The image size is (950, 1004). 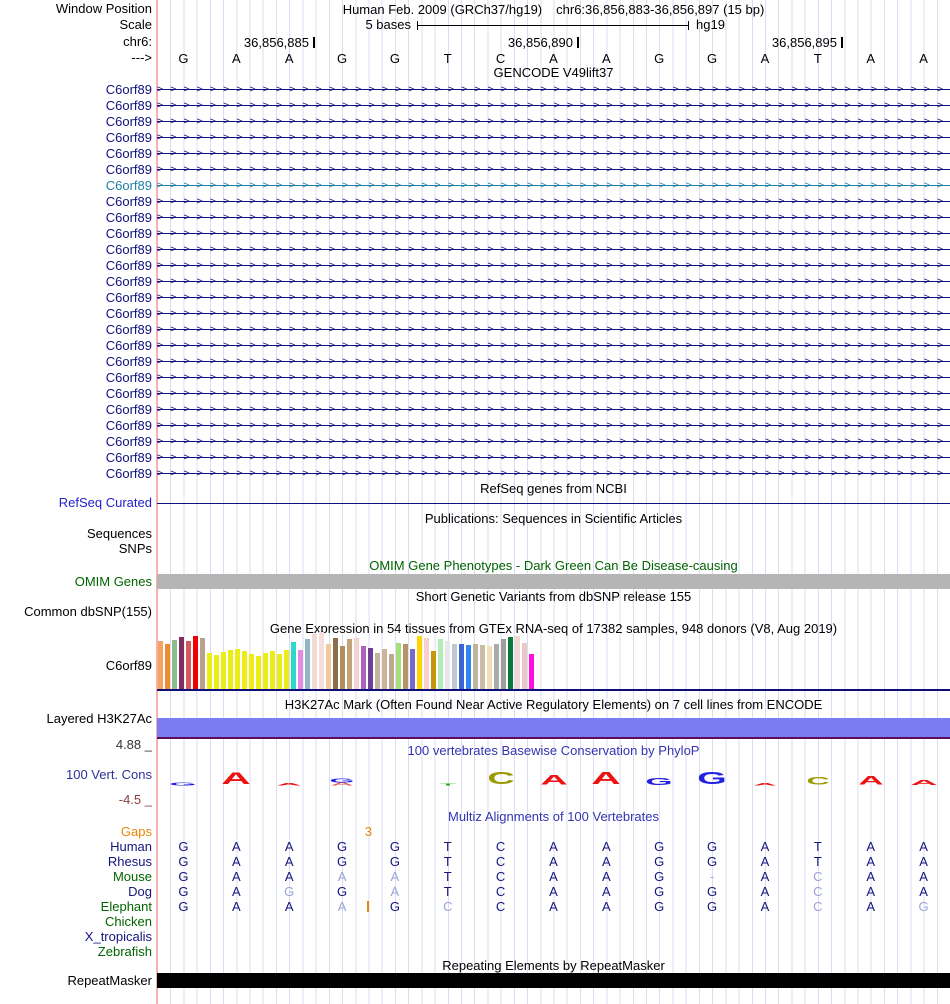 What do you see at coordinates (131, 846) in the screenshot?
I see `species-label: Human` at bounding box center [131, 846].